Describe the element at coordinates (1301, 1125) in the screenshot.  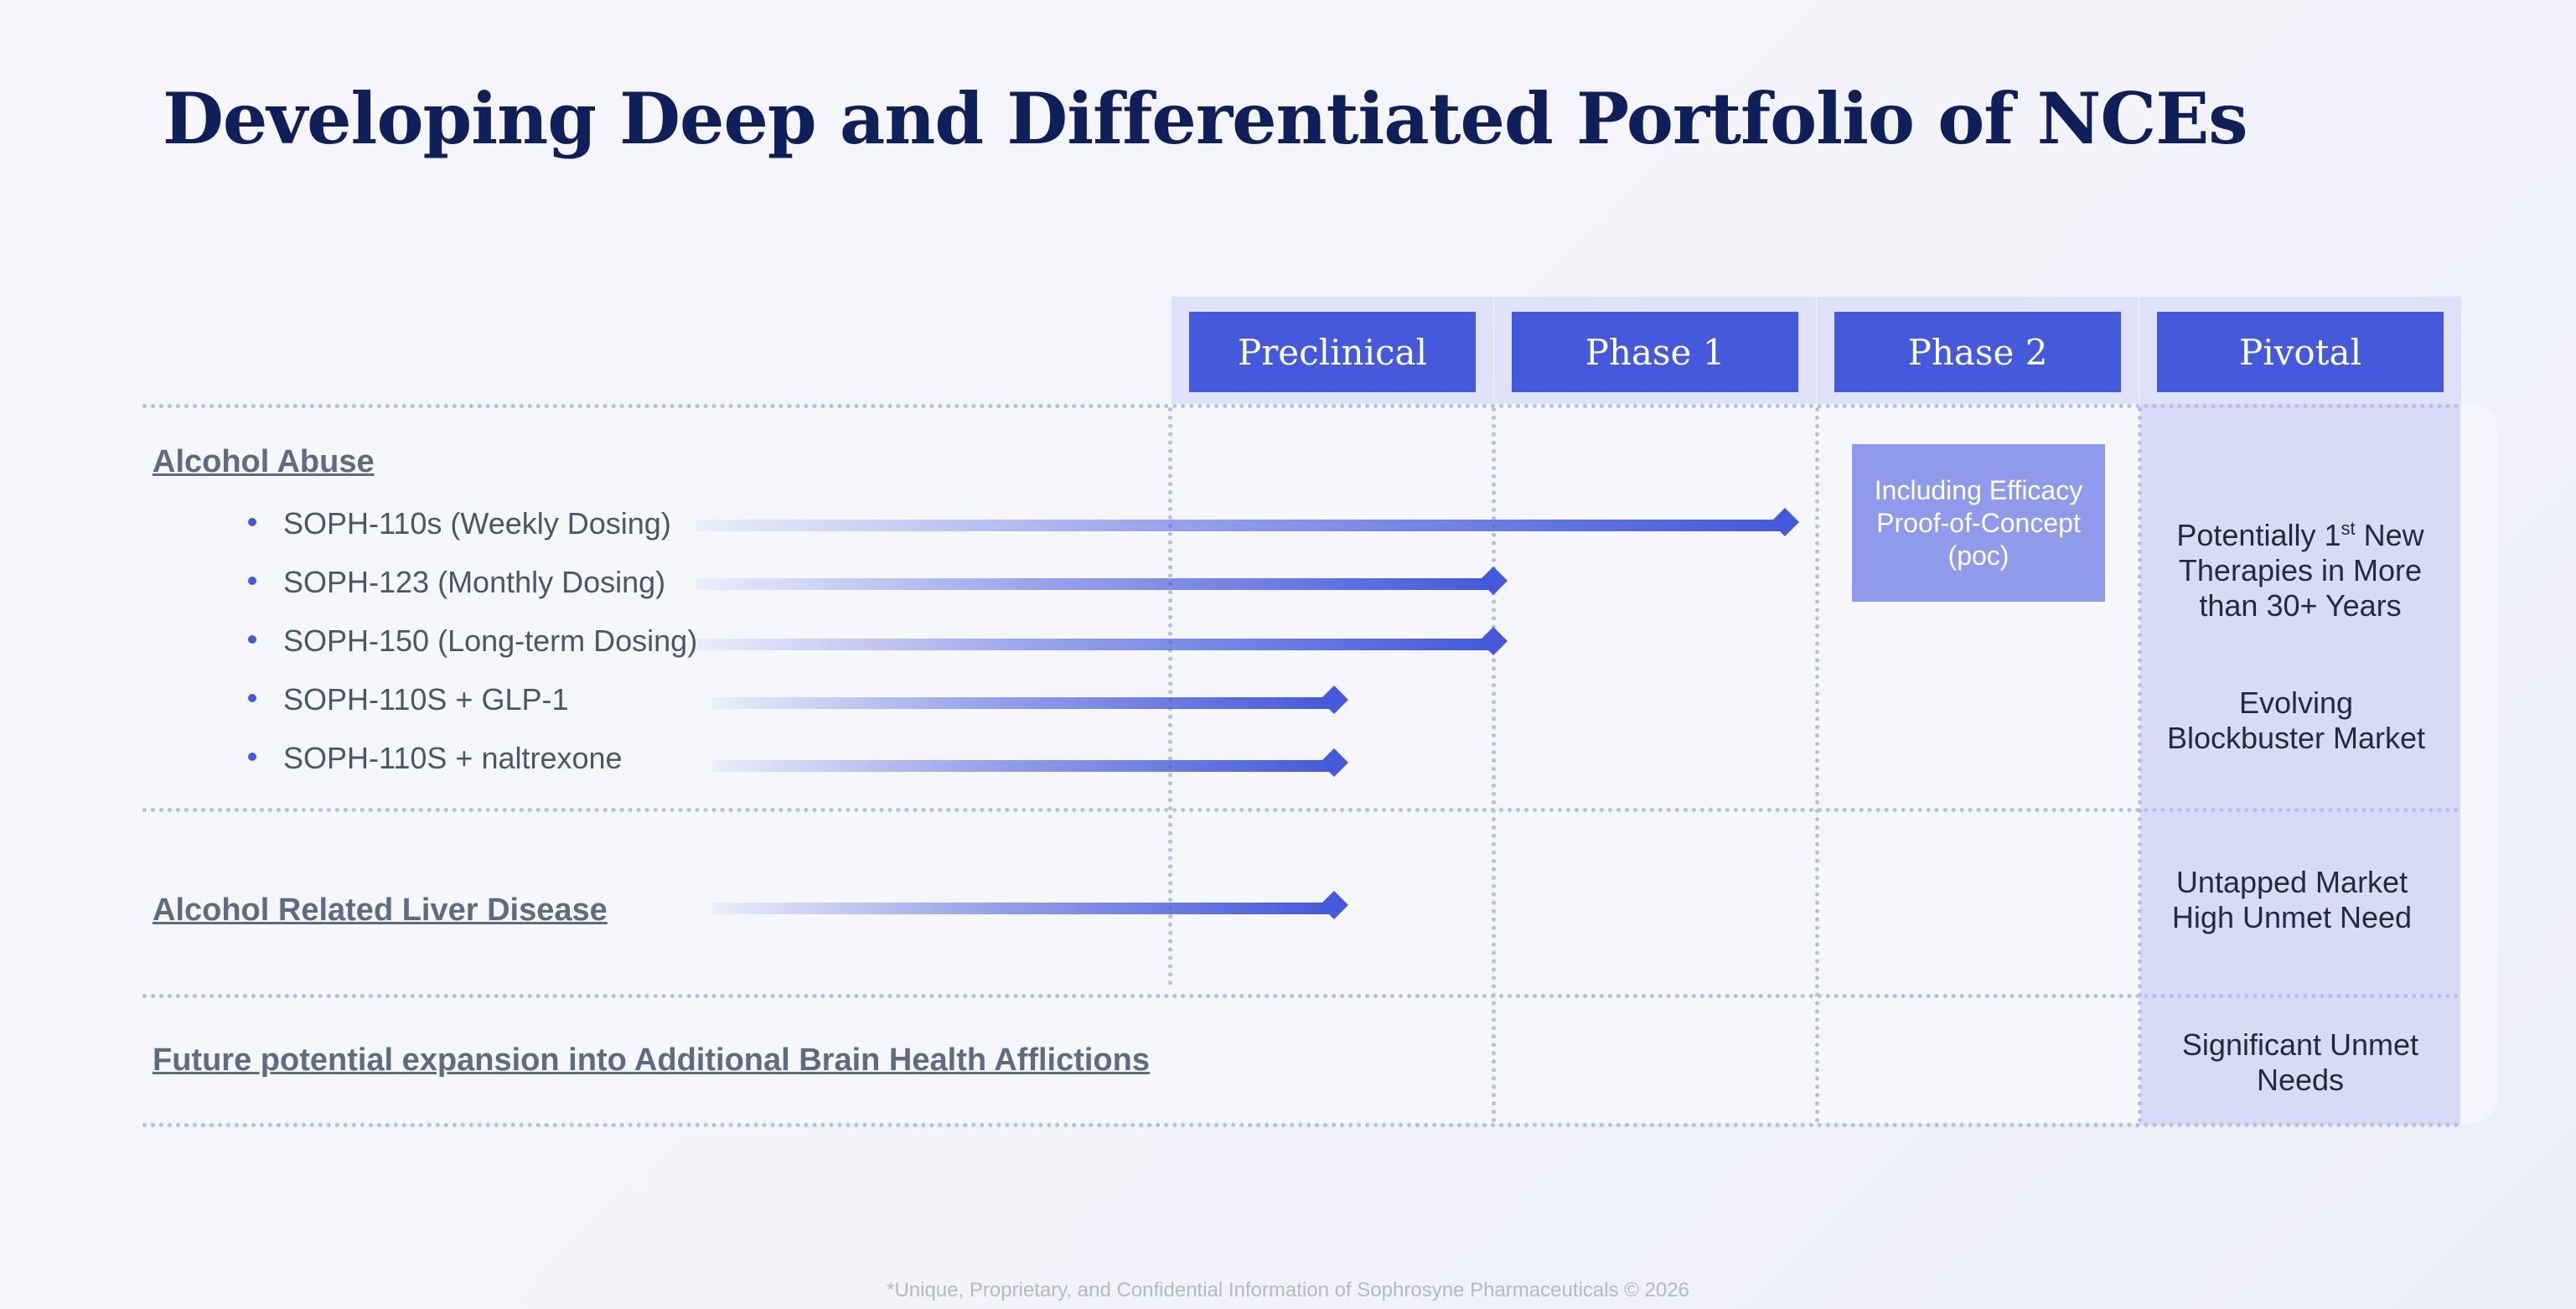
I see `grid-line-bottom` at that location.